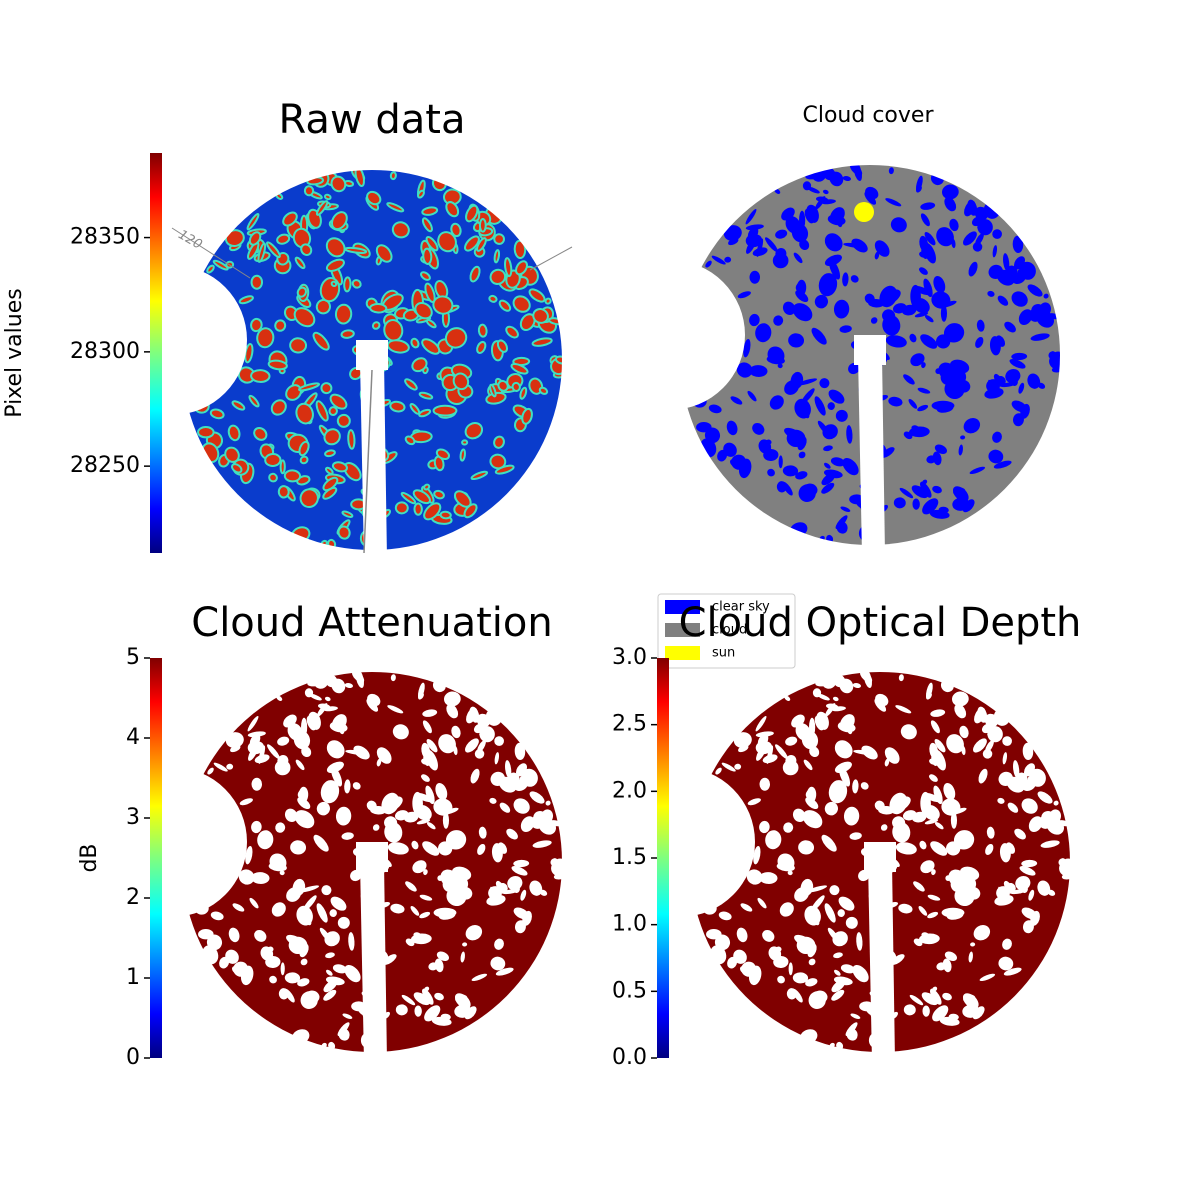 The image size is (1200, 1204). I want to click on colorbar-tick-label: 0.5, so click(629, 990).